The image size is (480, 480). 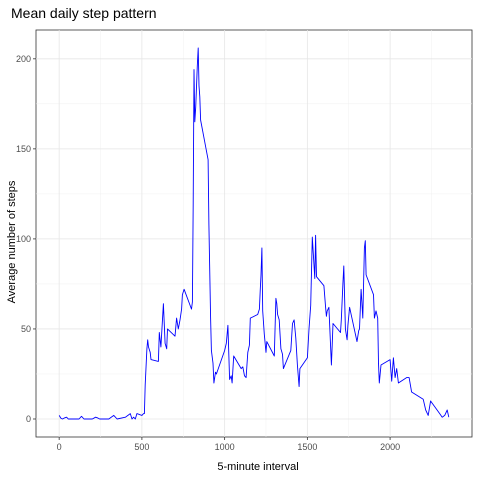 What do you see at coordinates (12, 241) in the screenshot?
I see `y-axis-title: Average number of steps` at bounding box center [12, 241].